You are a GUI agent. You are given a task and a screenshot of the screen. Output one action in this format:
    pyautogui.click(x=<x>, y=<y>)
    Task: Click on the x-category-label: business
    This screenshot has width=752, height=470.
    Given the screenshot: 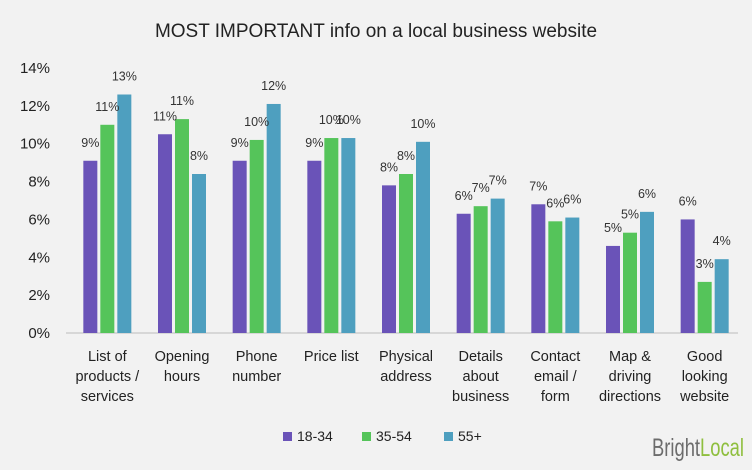 What is the action you would take?
    pyautogui.click(x=480, y=397)
    